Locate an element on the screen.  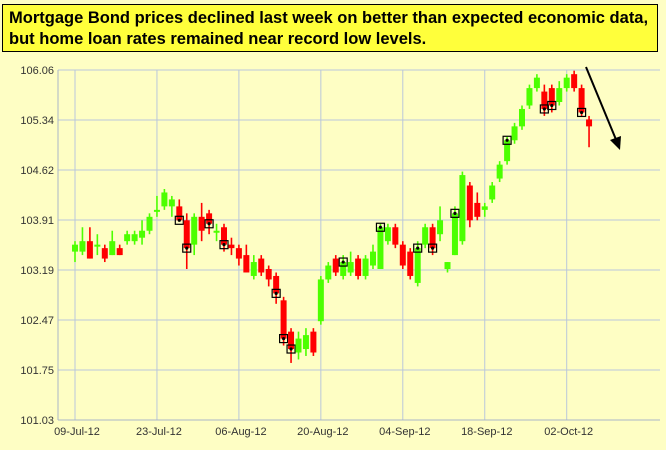
trend-arrow-shaft is located at coordinates (601, 104).